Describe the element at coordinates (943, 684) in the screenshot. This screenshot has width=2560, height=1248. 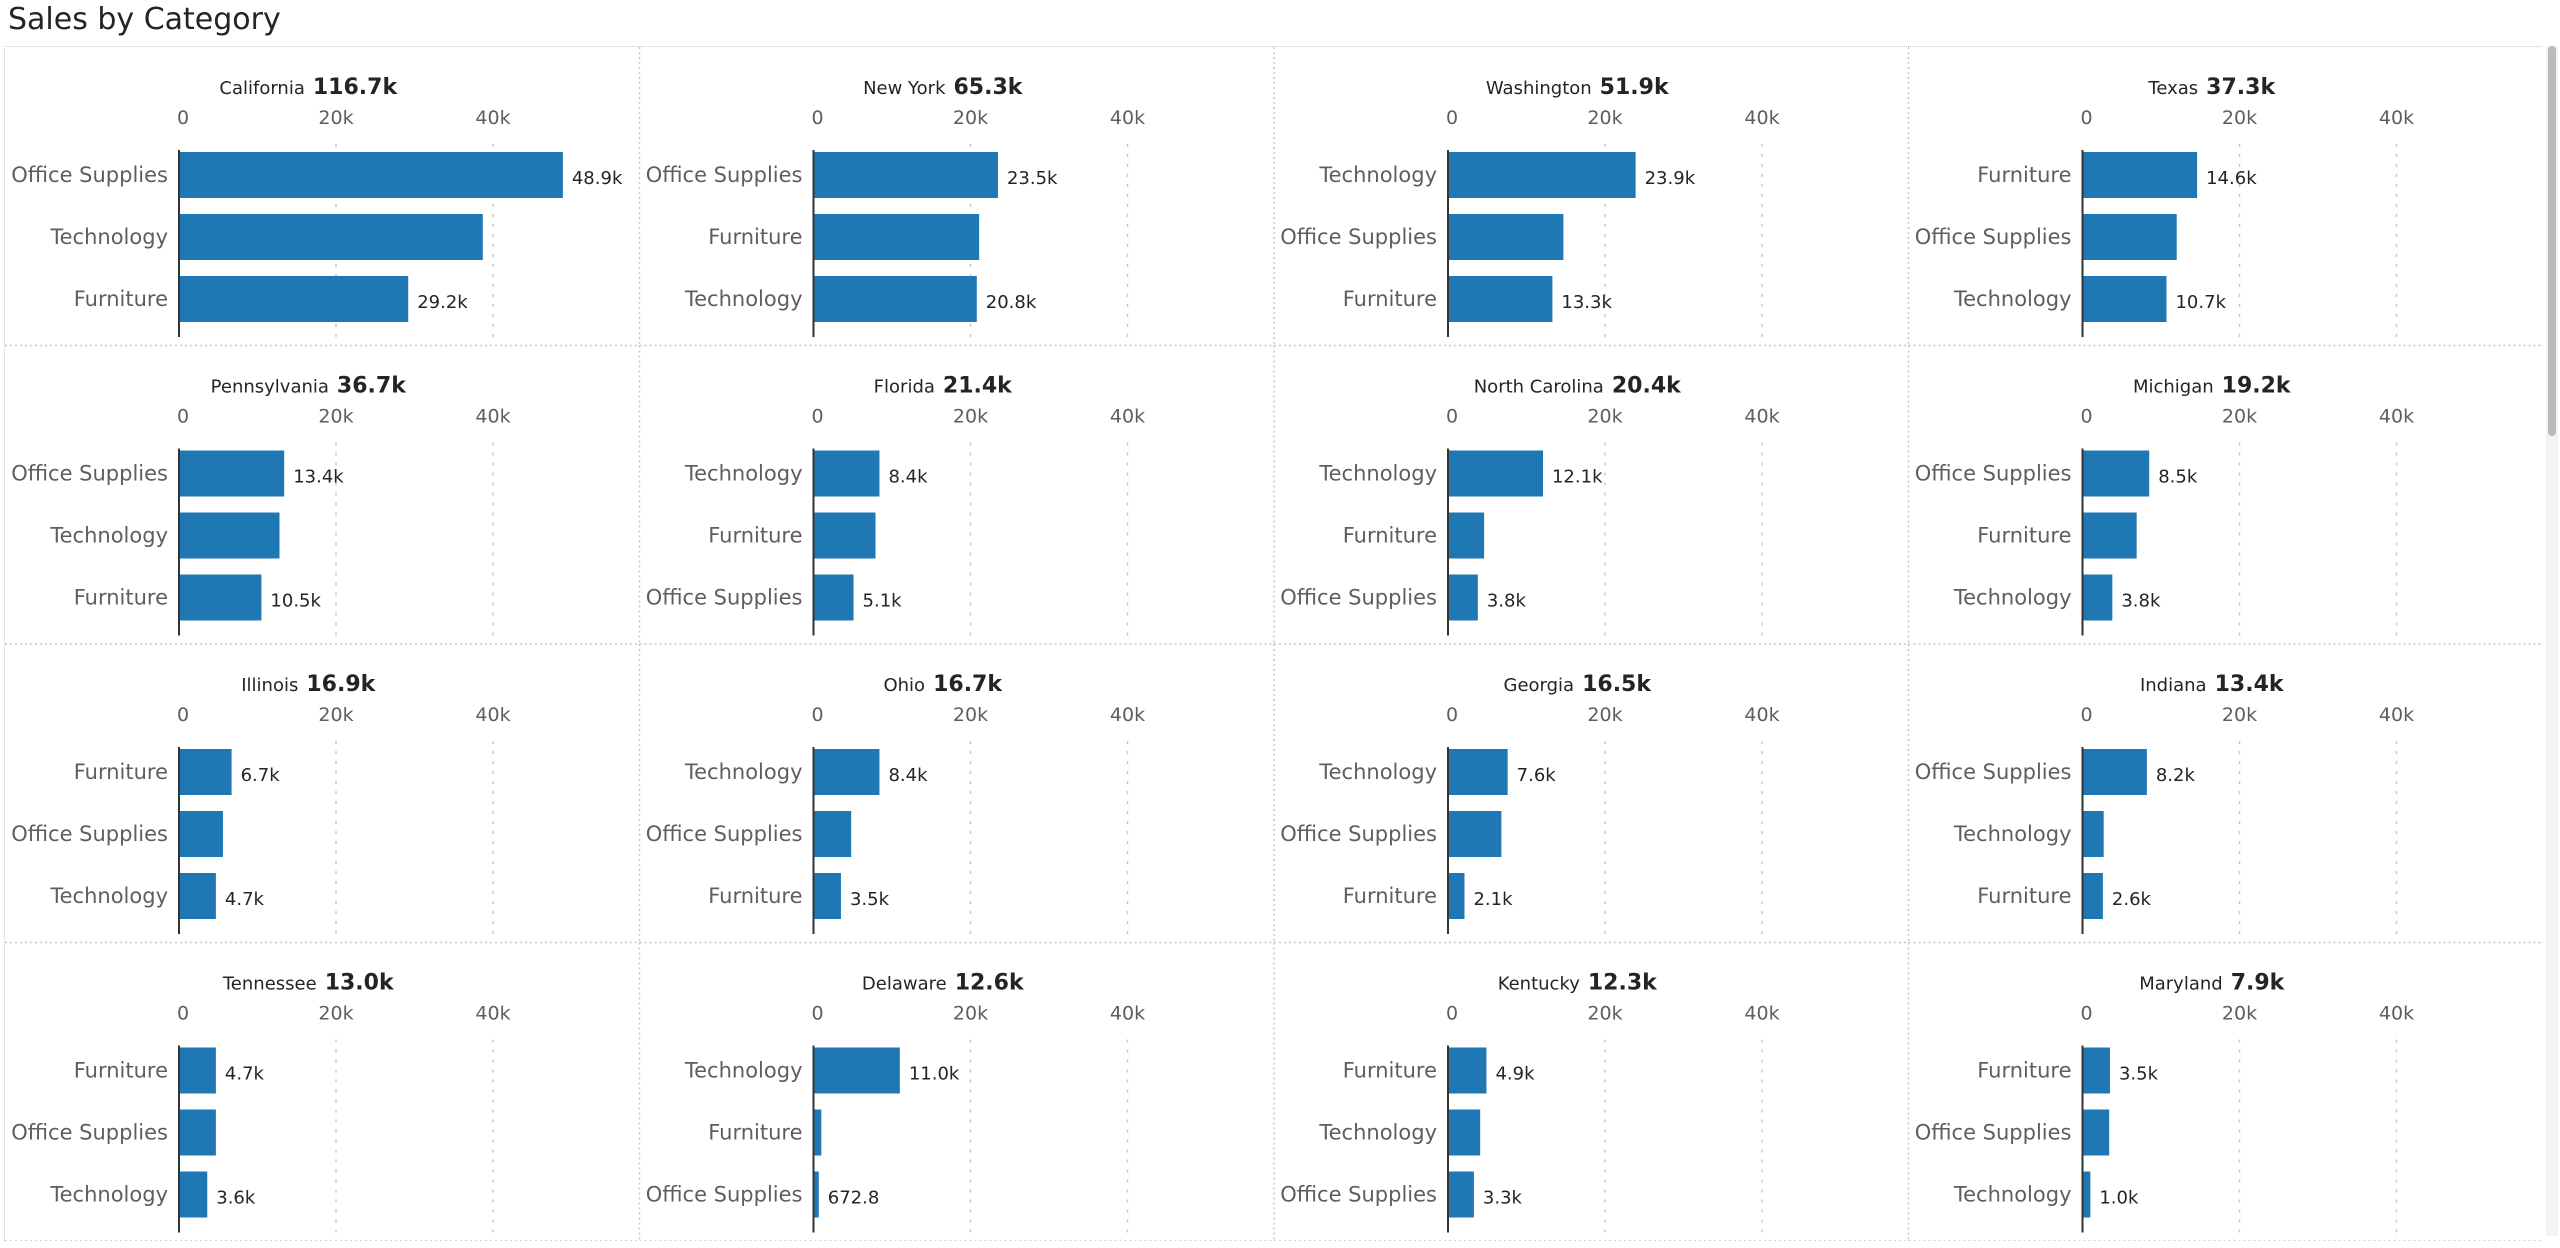
I see `panel-title: Ohio 16.7k` at that location.